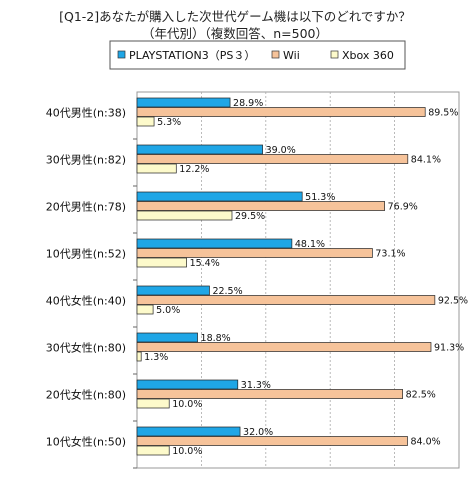  What do you see at coordinates (86, 347) in the screenshot?
I see `category-label: 30代女性(n:80)` at bounding box center [86, 347].